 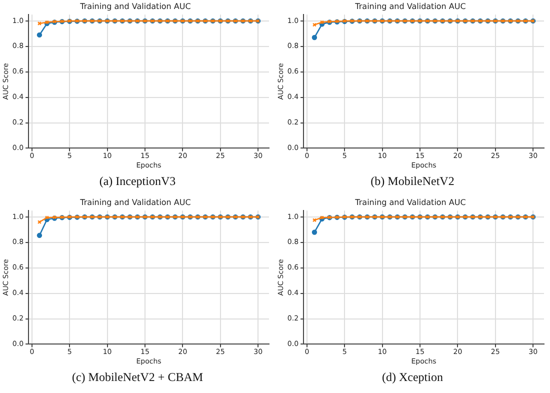 I want to click on text: (c) MobileNetV2 + CBAM, so click(x=138, y=377).